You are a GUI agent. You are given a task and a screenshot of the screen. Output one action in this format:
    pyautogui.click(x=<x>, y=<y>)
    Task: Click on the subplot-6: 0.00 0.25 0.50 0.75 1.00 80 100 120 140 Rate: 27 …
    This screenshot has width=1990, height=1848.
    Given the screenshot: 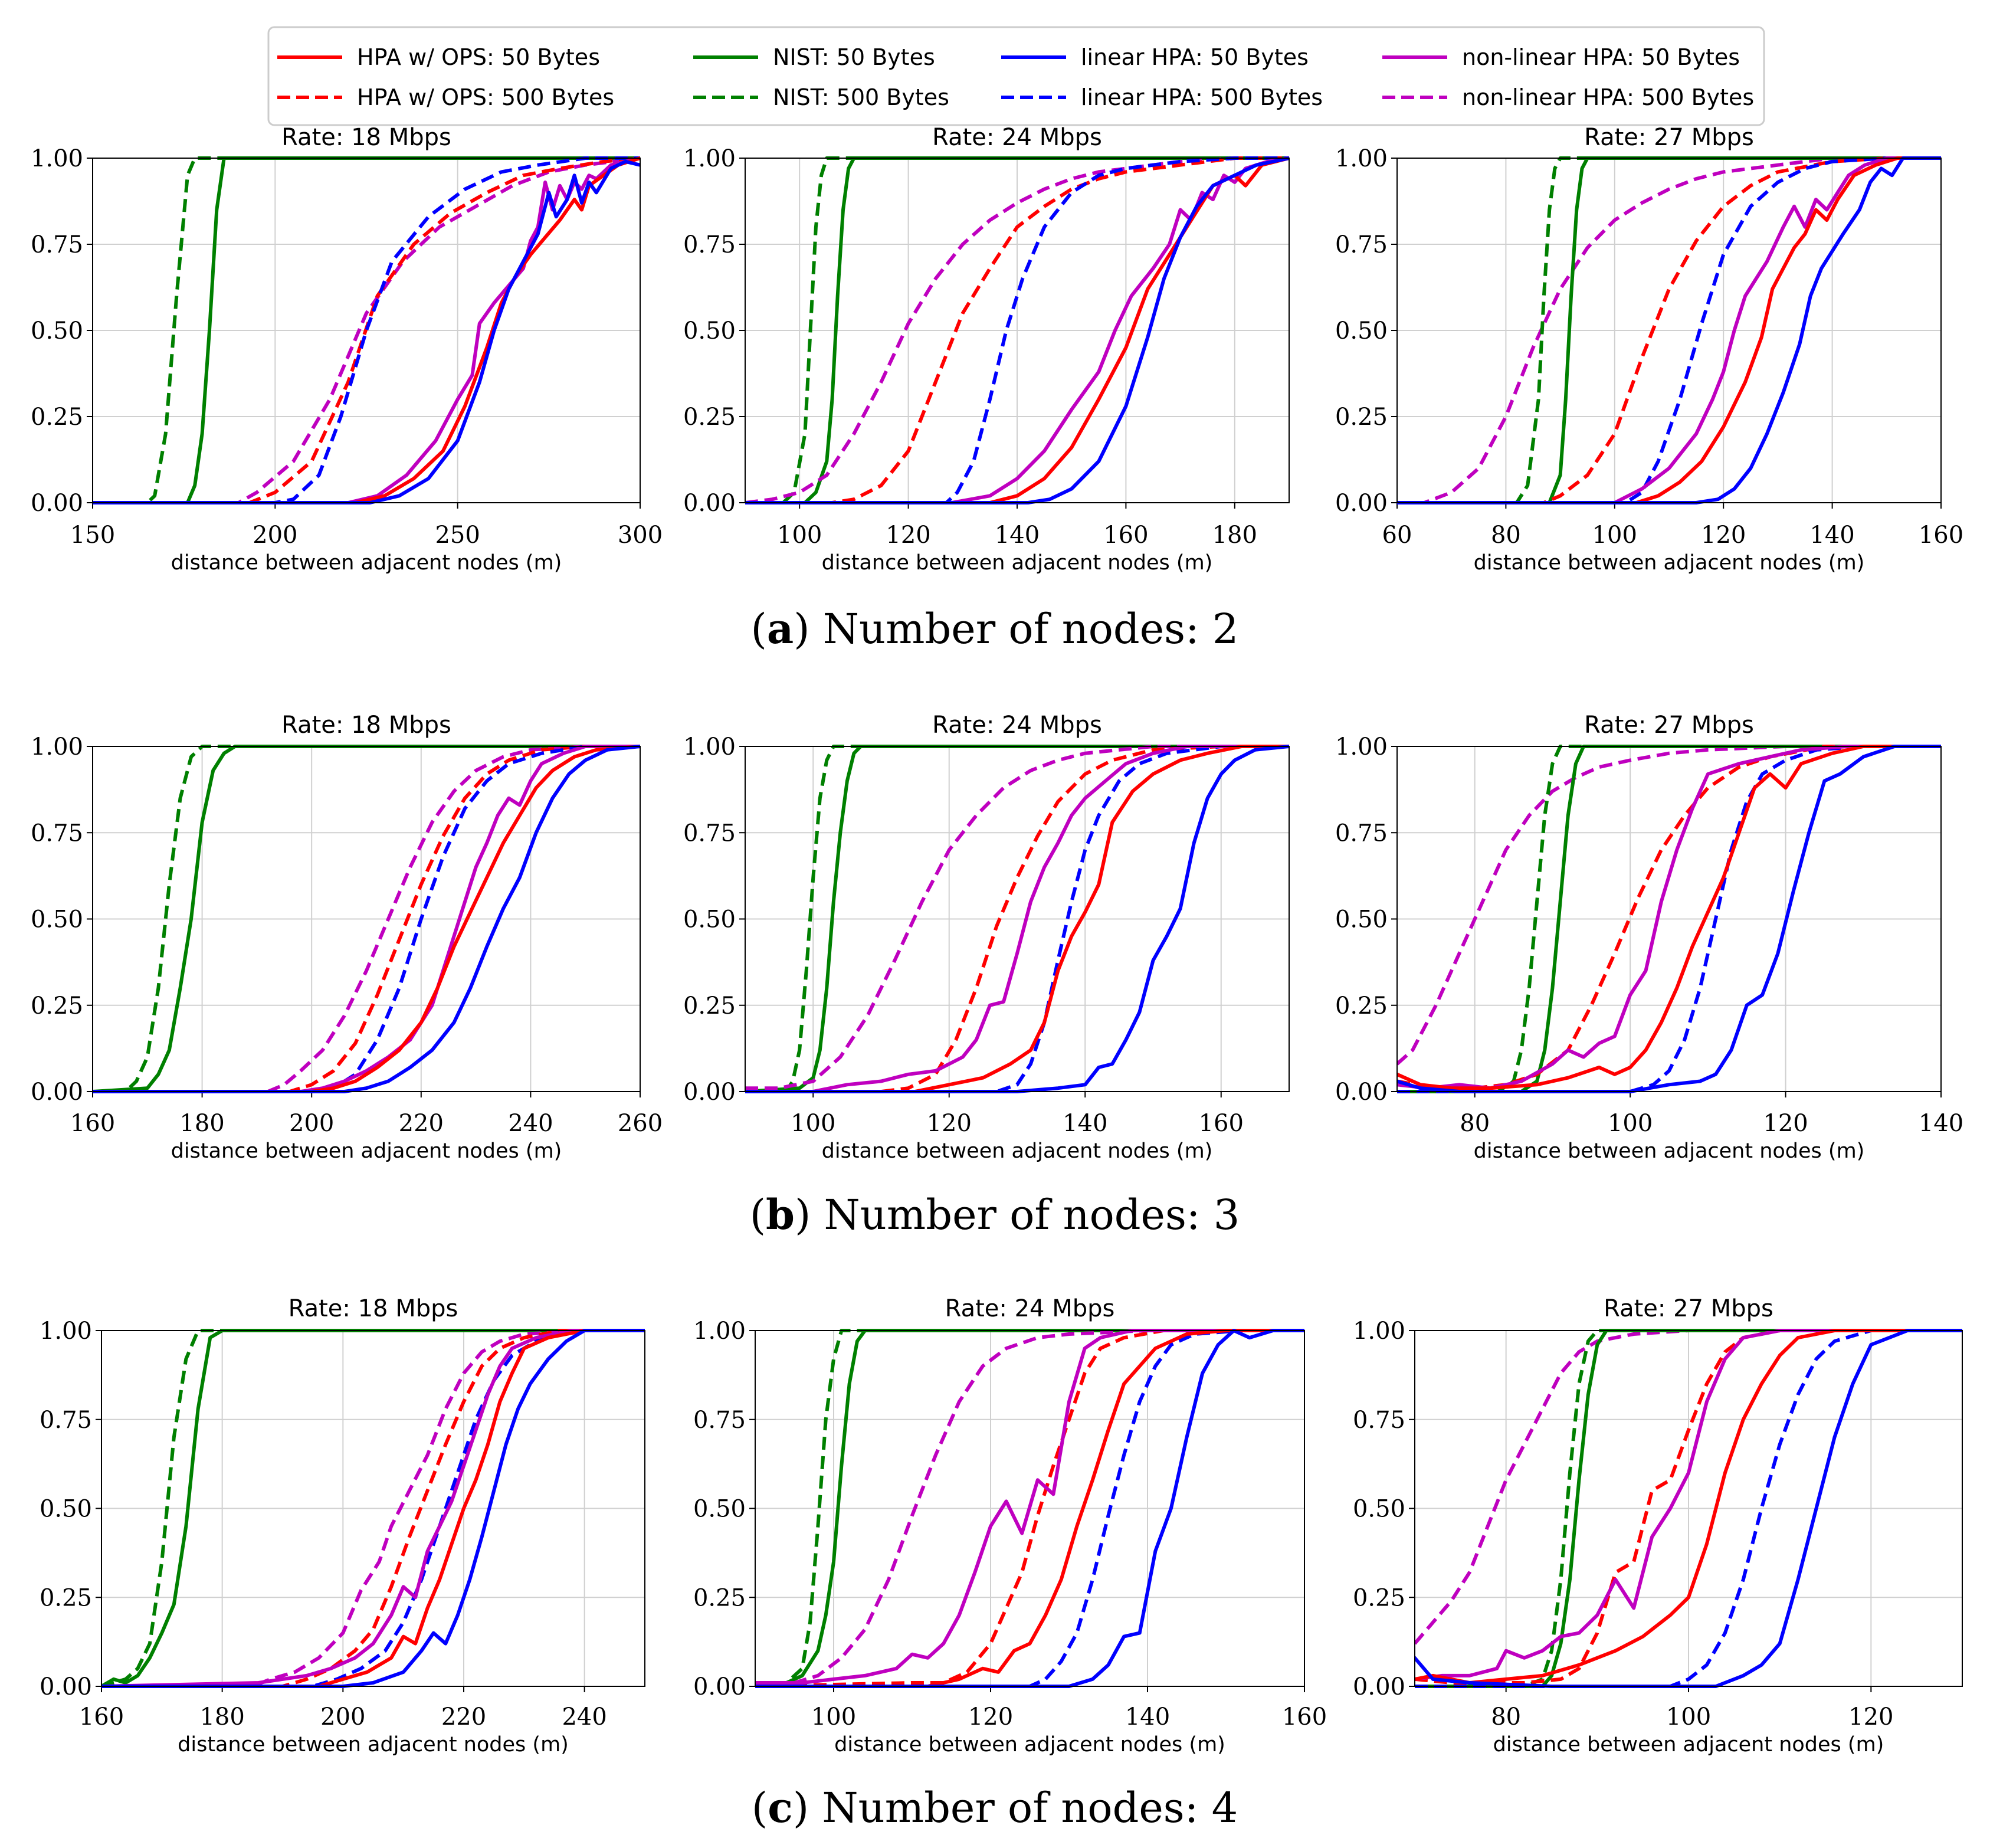 What is the action you would take?
    pyautogui.click(x=1649, y=937)
    